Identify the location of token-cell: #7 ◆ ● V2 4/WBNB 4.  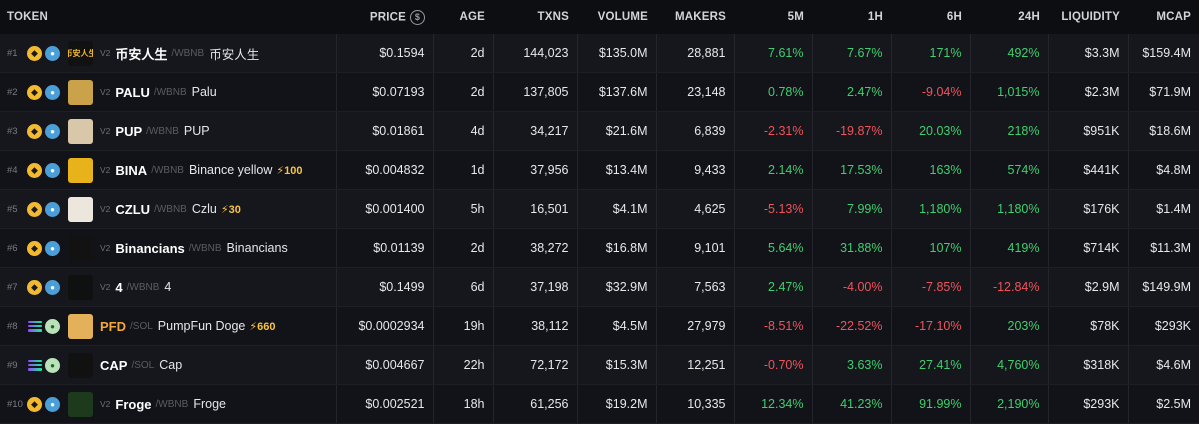
(168, 287).